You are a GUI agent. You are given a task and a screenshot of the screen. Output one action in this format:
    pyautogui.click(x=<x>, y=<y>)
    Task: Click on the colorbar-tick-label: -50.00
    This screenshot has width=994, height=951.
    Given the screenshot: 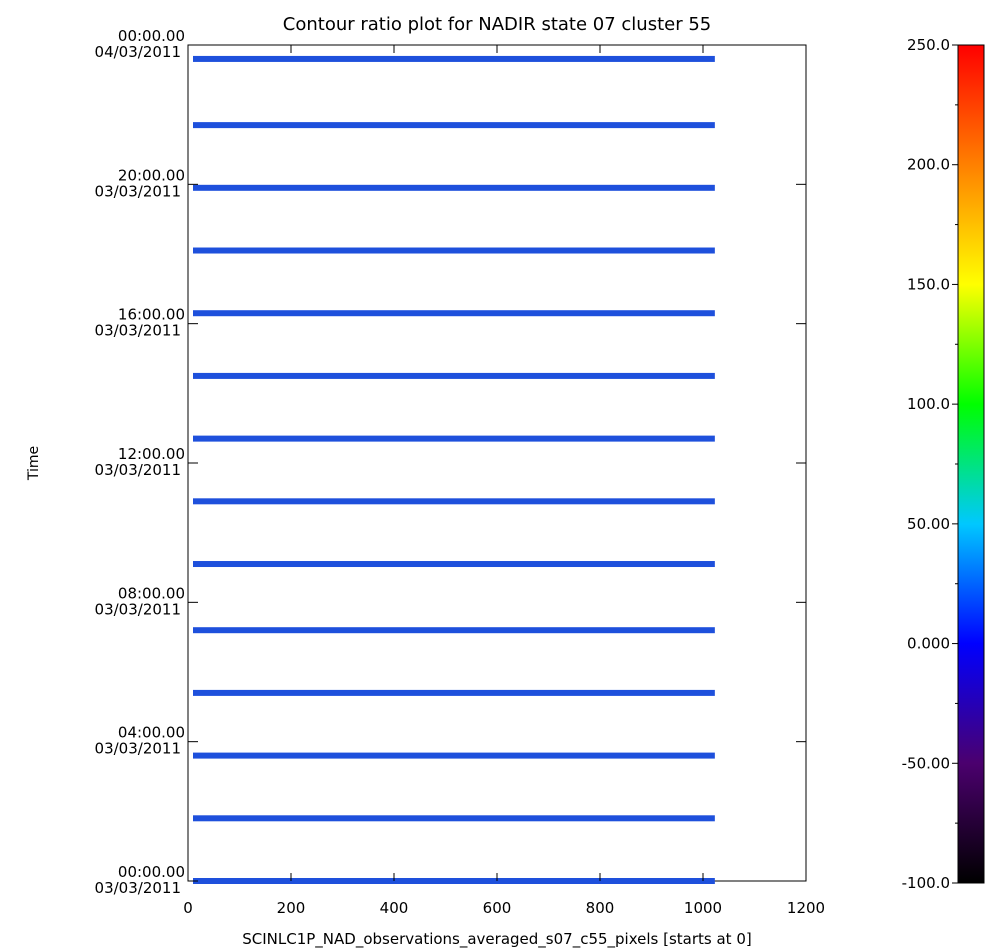 What is the action you would take?
    pyautogui.click(x=926, y=763)
    